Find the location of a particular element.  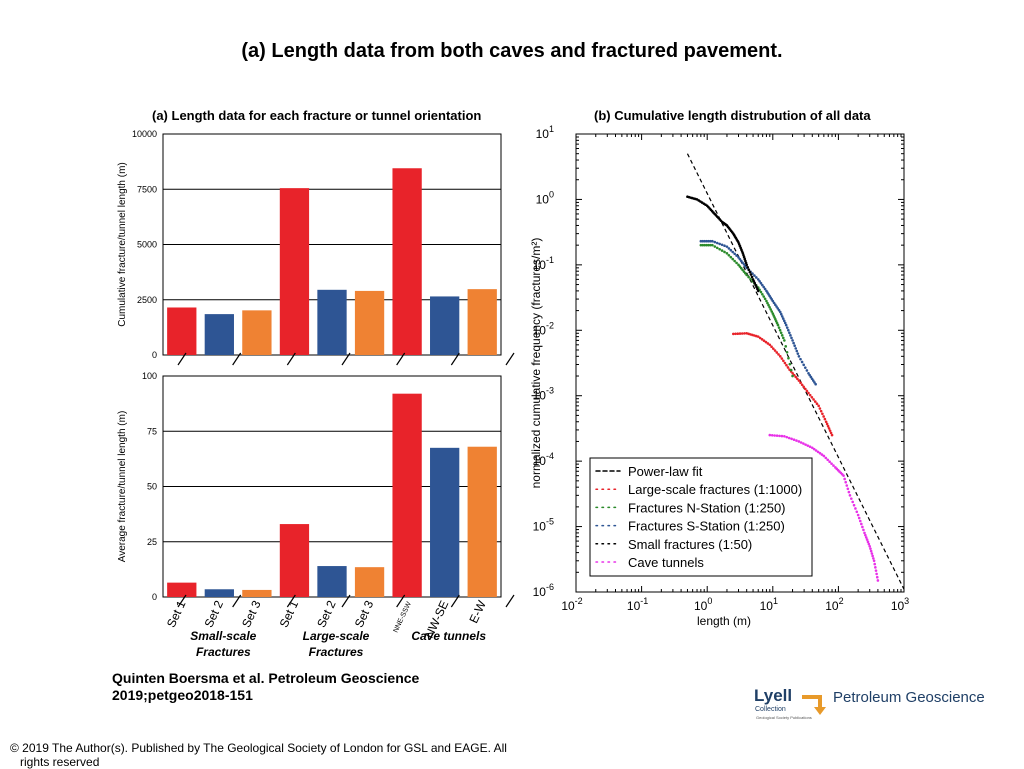

x-tick-label: 10³ is located at coordinates (900, 604).